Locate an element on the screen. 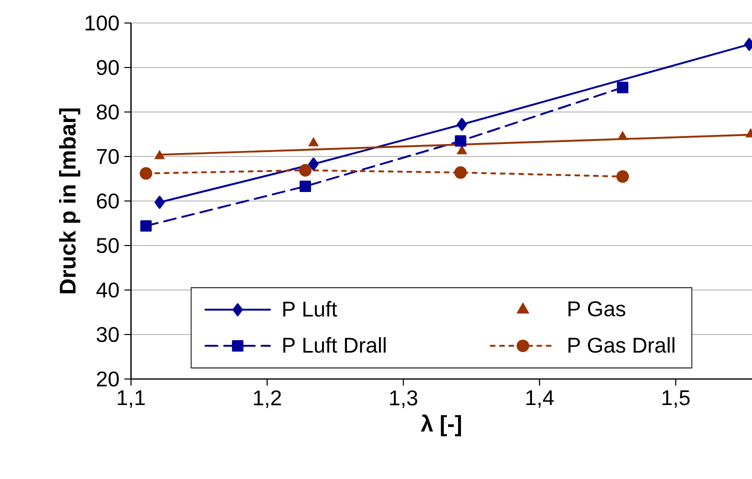 The height and width of the screenshot is (479, 752). y-tick-label: 70 is located at coordinates (107, 156).